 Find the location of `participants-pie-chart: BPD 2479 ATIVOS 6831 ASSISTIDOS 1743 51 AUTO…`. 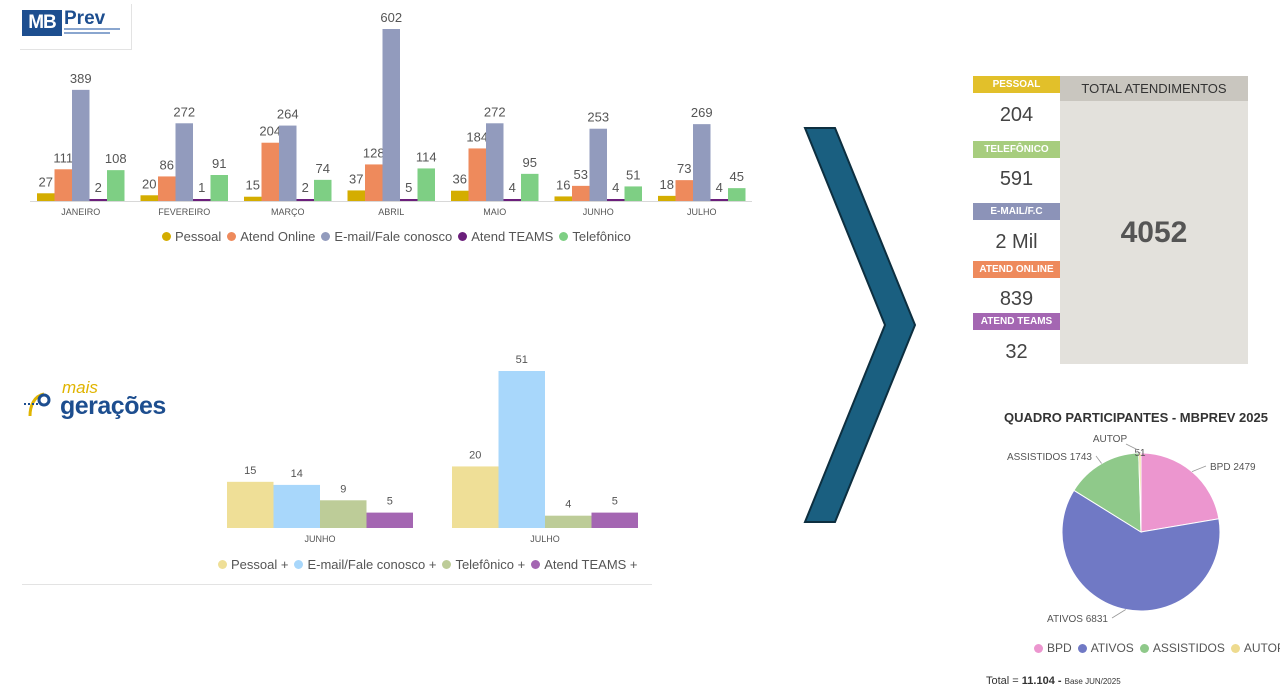

participants-pie-chart: BPD 2479 ATIVOS 6831 ASSISTIDOS 1743 51 AUTO… is located at coordinates (1131, 529).